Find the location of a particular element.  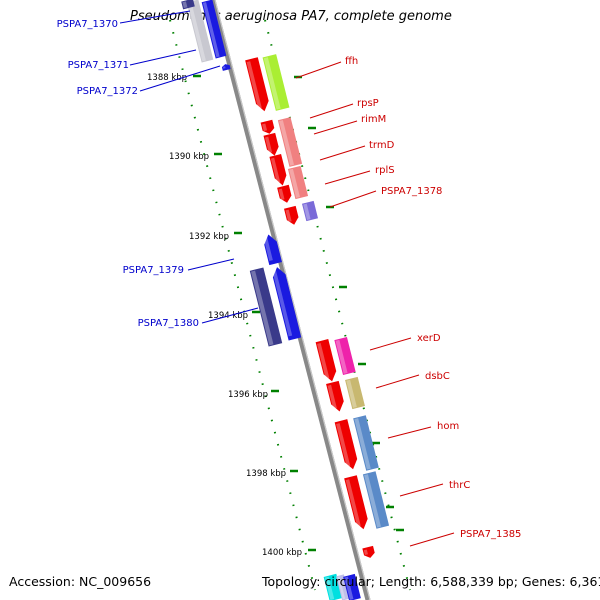

gene-dsbc-arrow is located at coordinates (335, 396).